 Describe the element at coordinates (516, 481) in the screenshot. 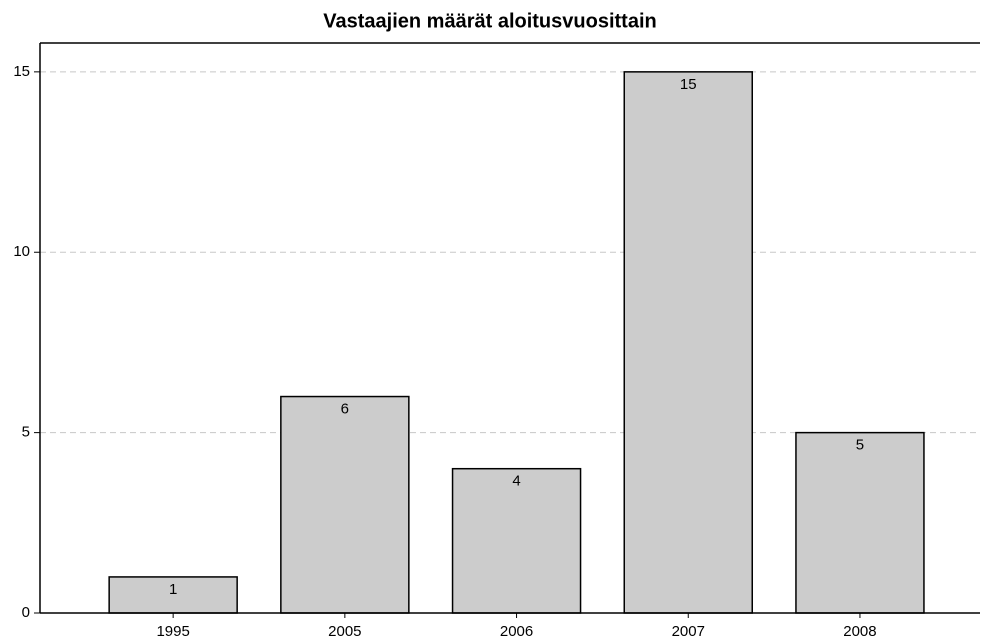

I see `value-label: 4` at that location.